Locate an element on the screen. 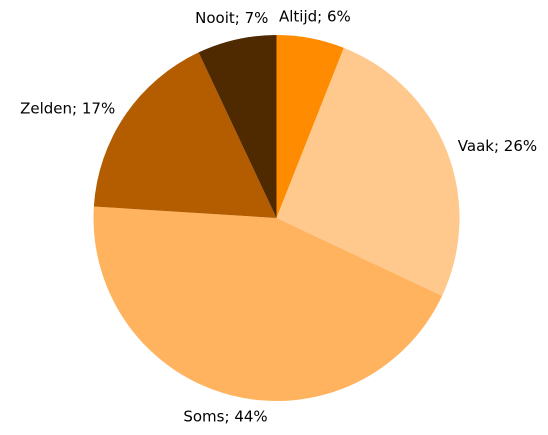 This screenshot has width=548, height=435. slice-category: Zelden is located at coordinates (46, 108).